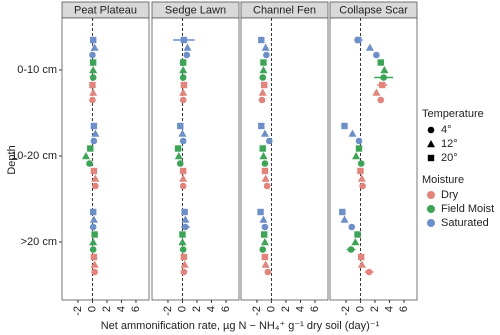 The width and height of the screenshot is (500, 335). I want to click on legend-label: 20°, so click(449, 158).